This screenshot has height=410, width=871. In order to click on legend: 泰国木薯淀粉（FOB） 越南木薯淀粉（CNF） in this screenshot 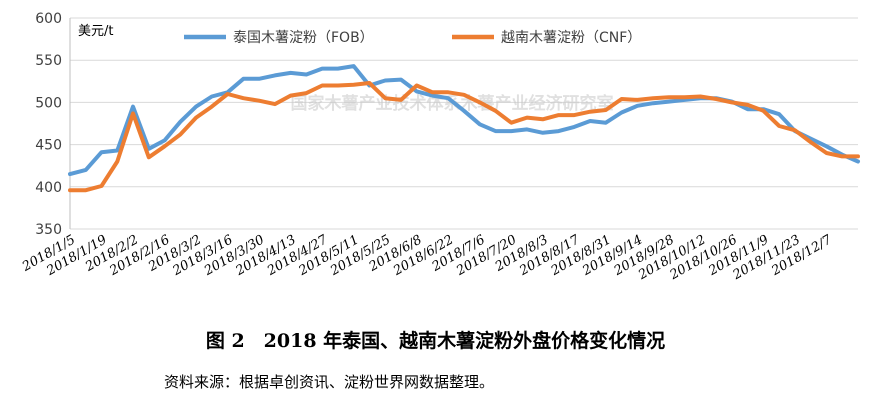, I will do `click(412, 38)`.